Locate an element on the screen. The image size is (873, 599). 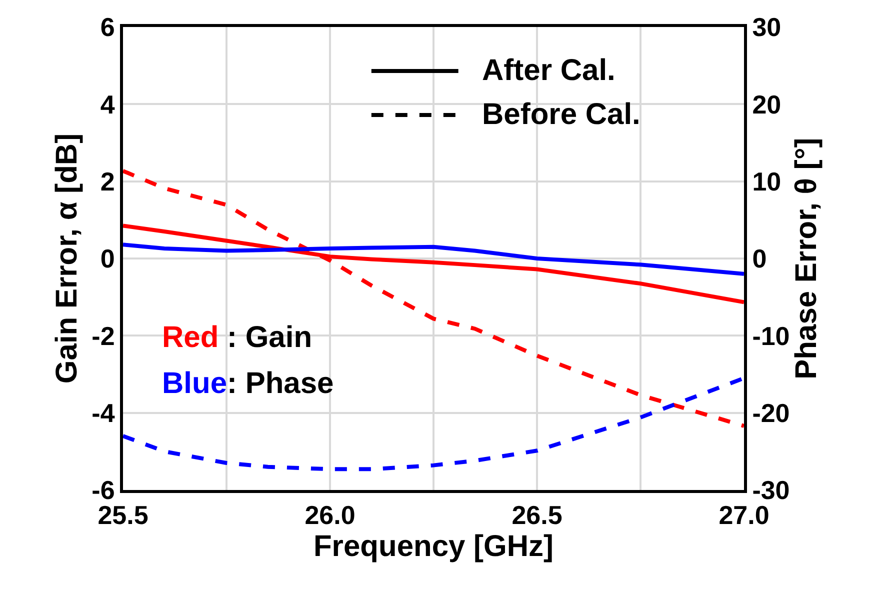
x-tick-label: 26.0 is located at coordinates (330, 515).